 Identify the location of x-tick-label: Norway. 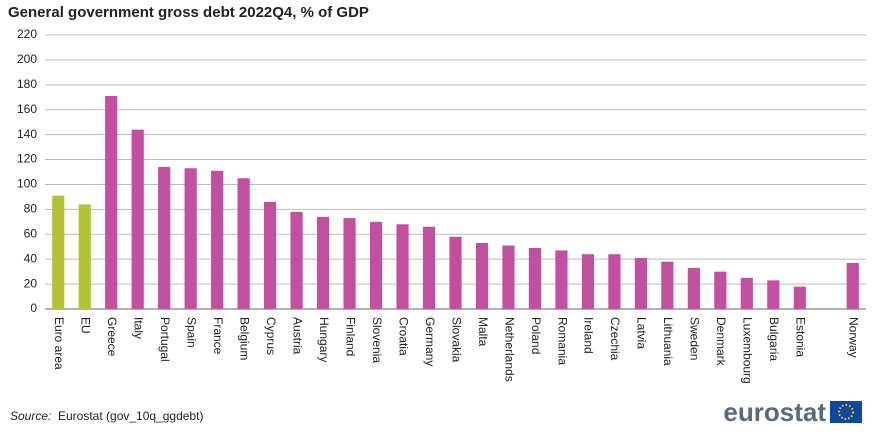
(854, 337).